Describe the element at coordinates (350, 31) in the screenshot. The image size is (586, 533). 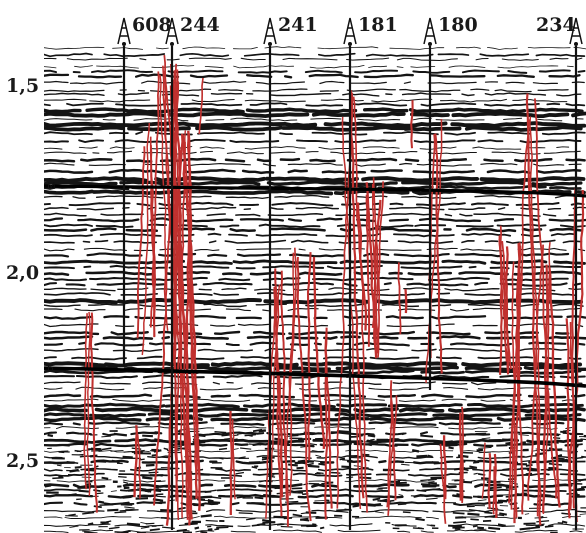
I see `well-marker-layer` at that location.